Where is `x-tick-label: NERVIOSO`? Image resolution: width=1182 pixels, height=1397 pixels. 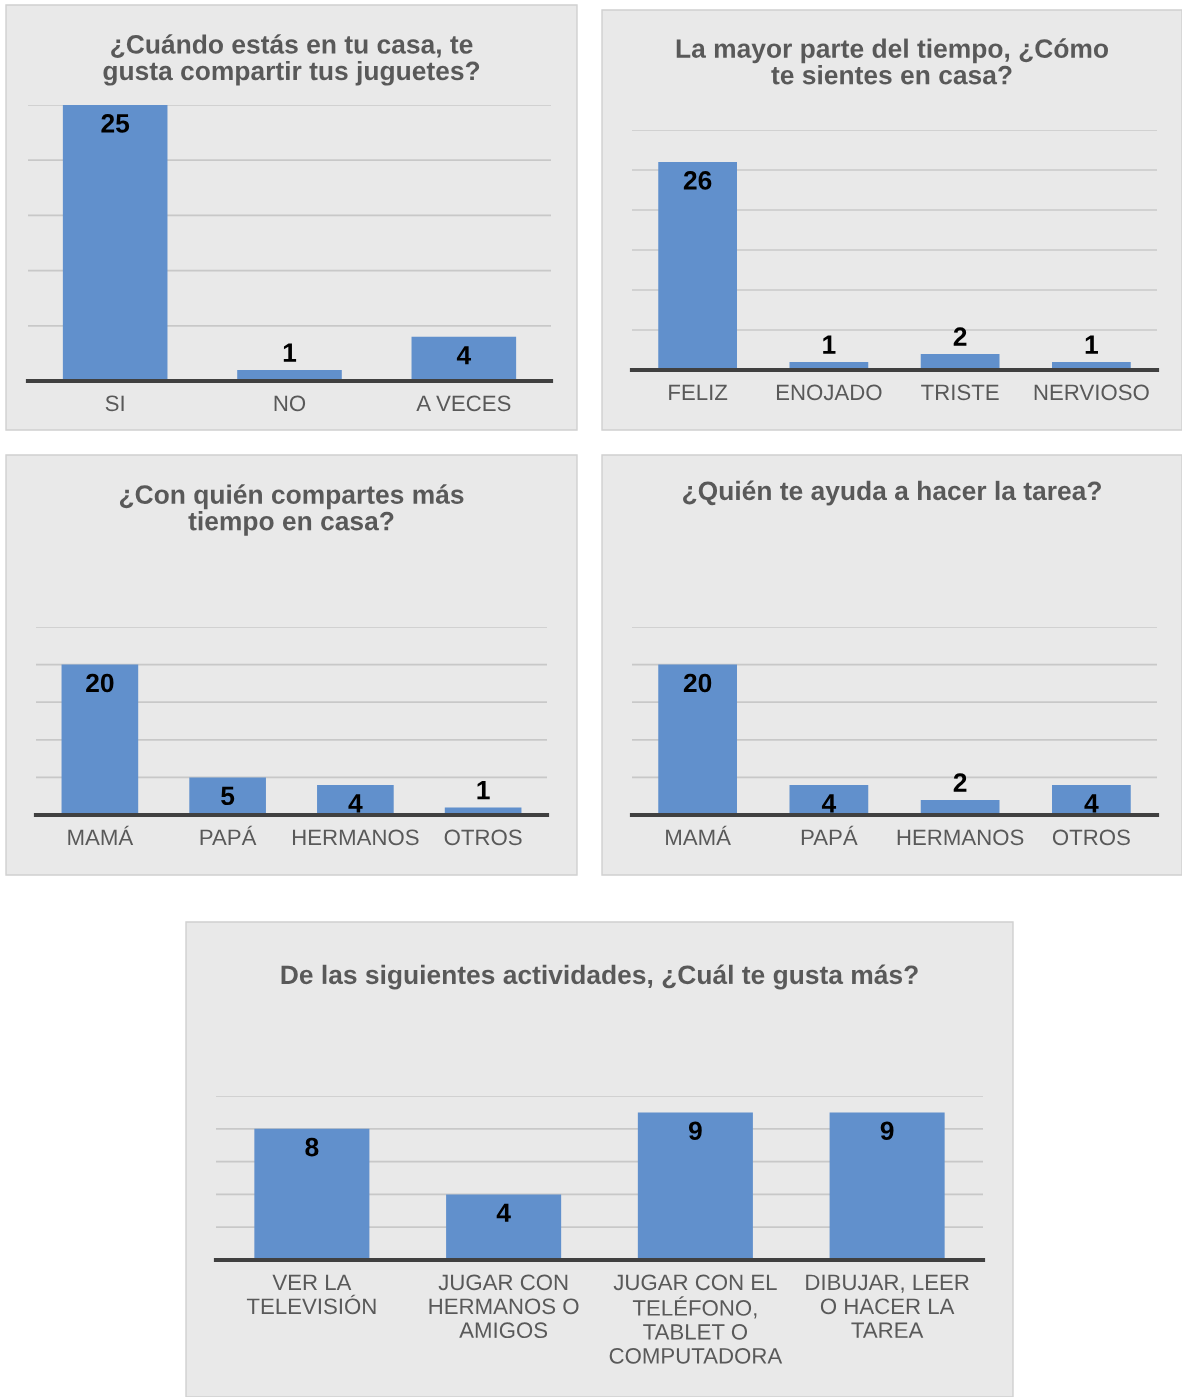 x-tick-label: NERVIOSO is located at coordinates (1091, 392).